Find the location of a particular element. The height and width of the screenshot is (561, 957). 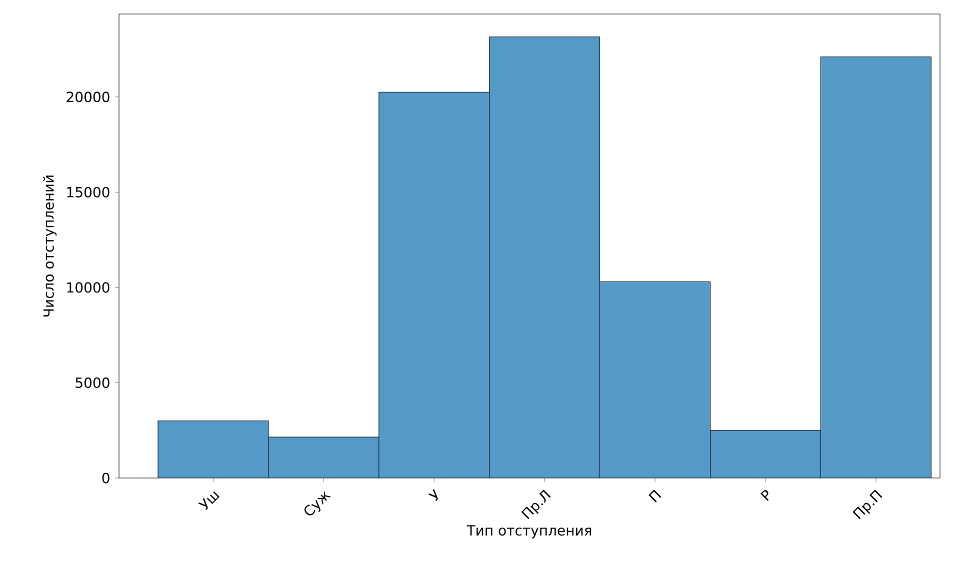

x-tick-label: Р is located at coordinates (764, 495).